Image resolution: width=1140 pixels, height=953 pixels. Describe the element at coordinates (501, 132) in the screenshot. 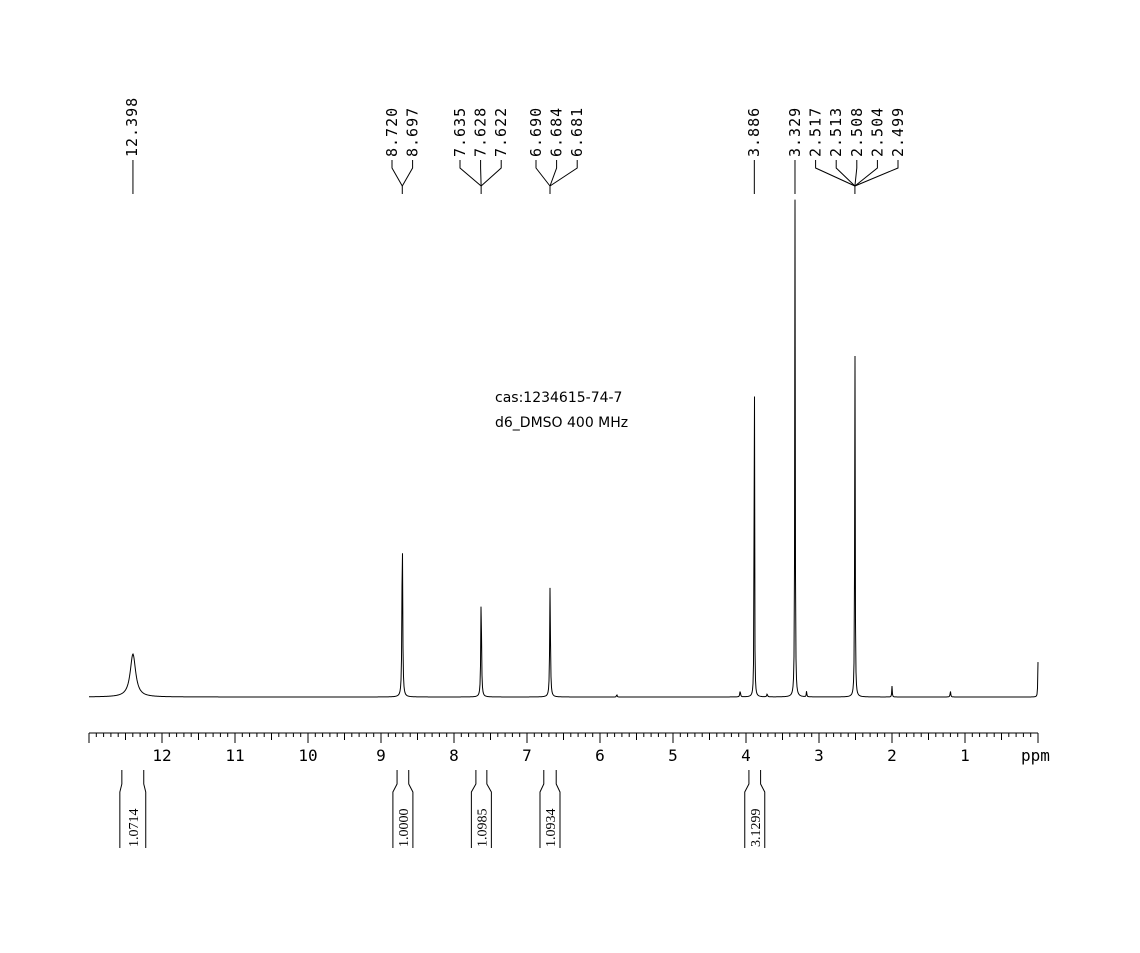

I see `peak-shift-label: 7.622` at that location.